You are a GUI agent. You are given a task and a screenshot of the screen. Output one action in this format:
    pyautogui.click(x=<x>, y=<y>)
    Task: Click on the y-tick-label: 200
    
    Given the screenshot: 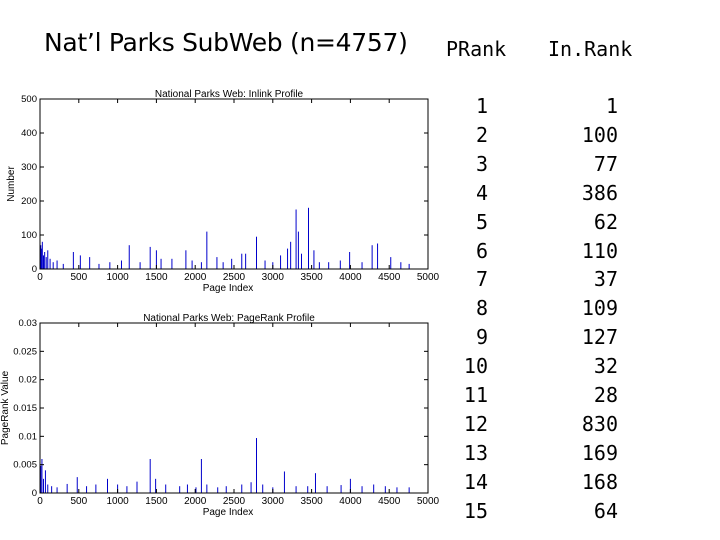 What is the action you would take?
    pyautogui.click(x=29, y=201)
    